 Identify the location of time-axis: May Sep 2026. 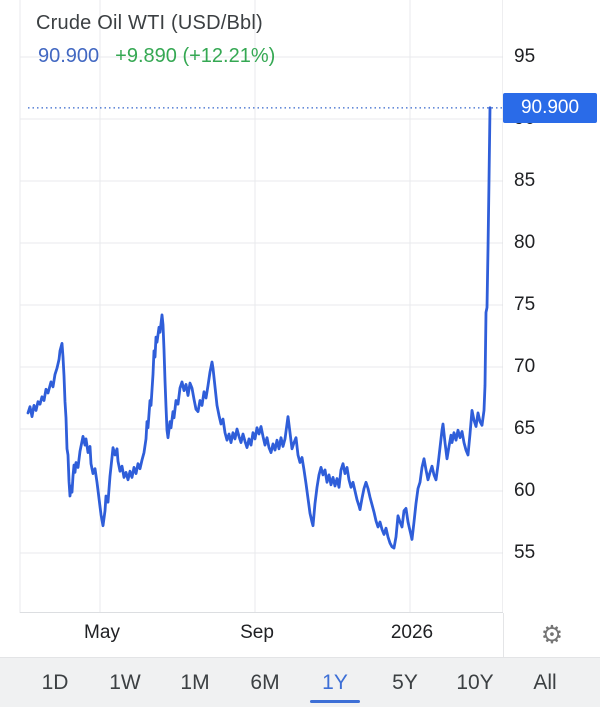
(300, 635).